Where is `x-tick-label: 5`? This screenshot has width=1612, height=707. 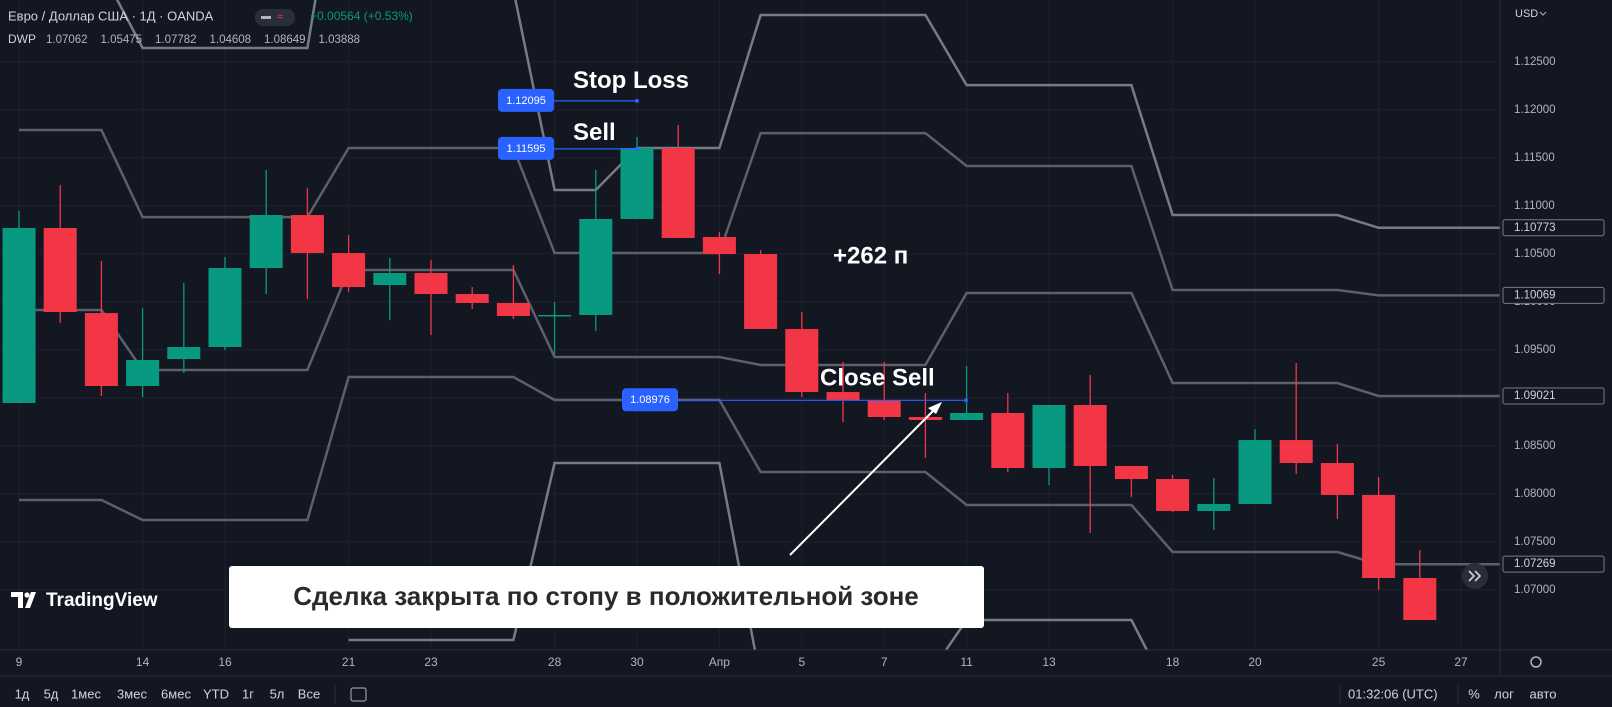 x-tick-label: 5 is located at coordinates (801, 662).